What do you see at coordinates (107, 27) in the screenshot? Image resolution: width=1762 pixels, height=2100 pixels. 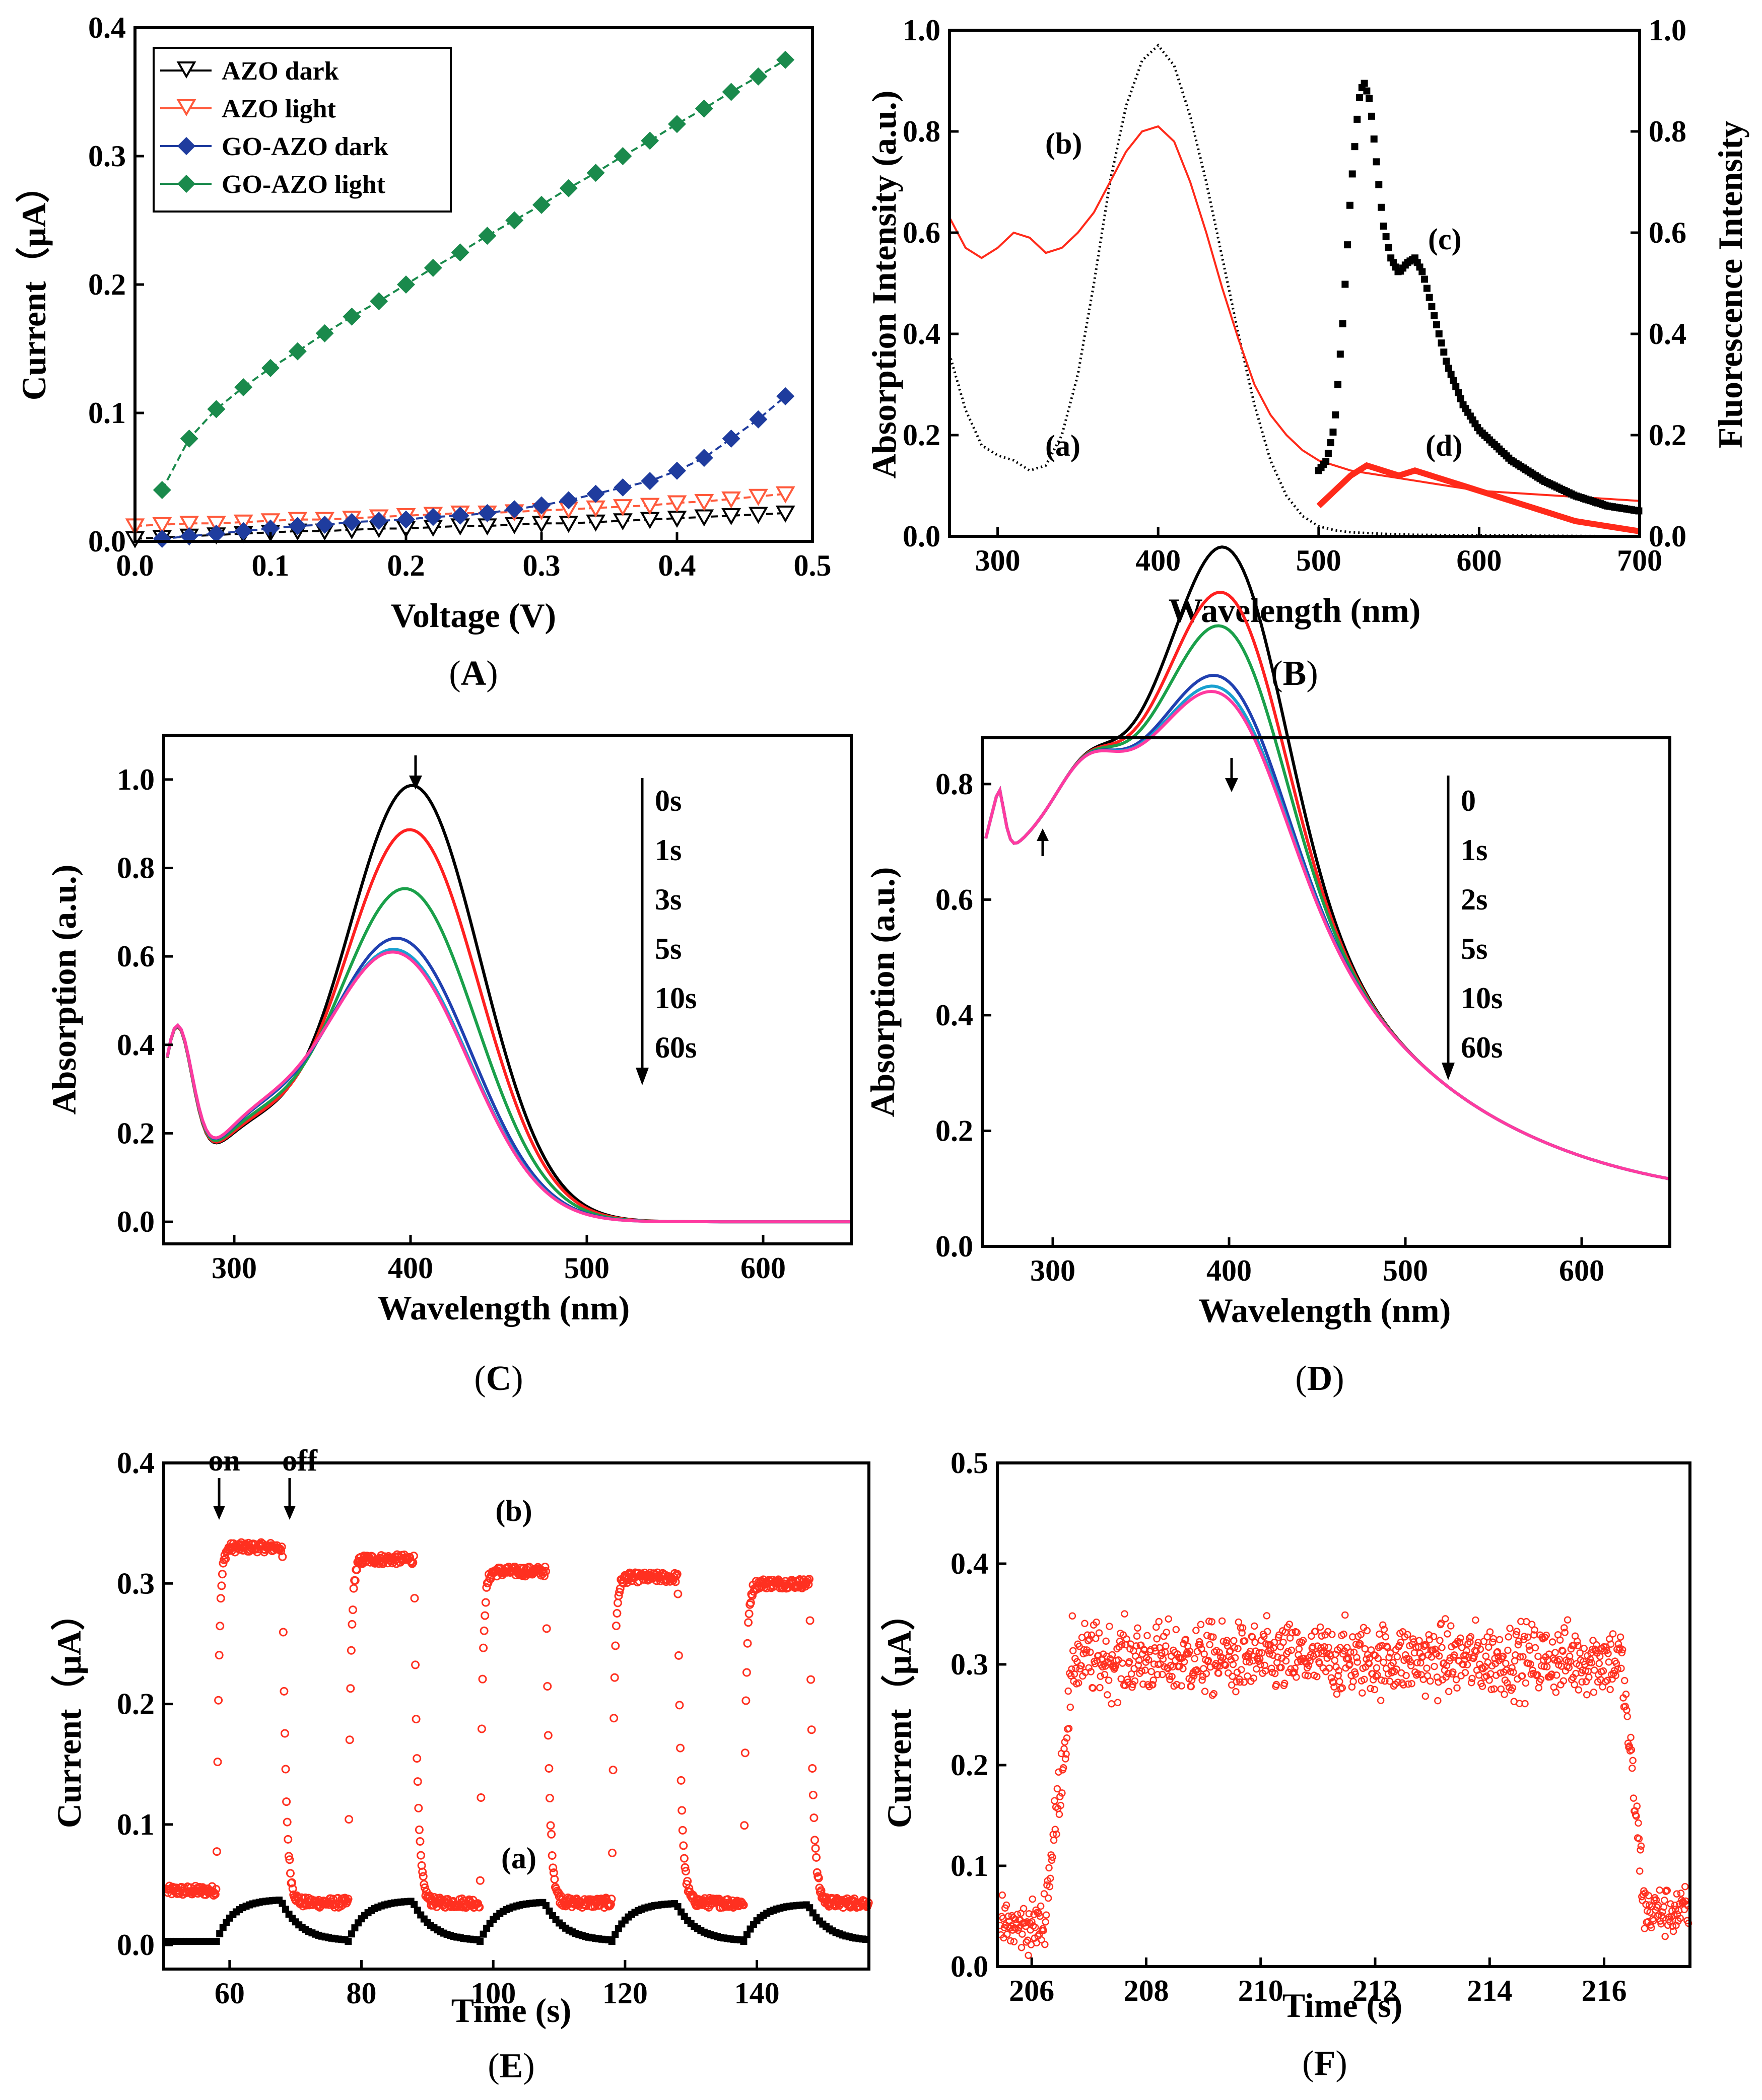 I see `panel-a-ytick-label: 0.4` at bounding box center [107, 27].